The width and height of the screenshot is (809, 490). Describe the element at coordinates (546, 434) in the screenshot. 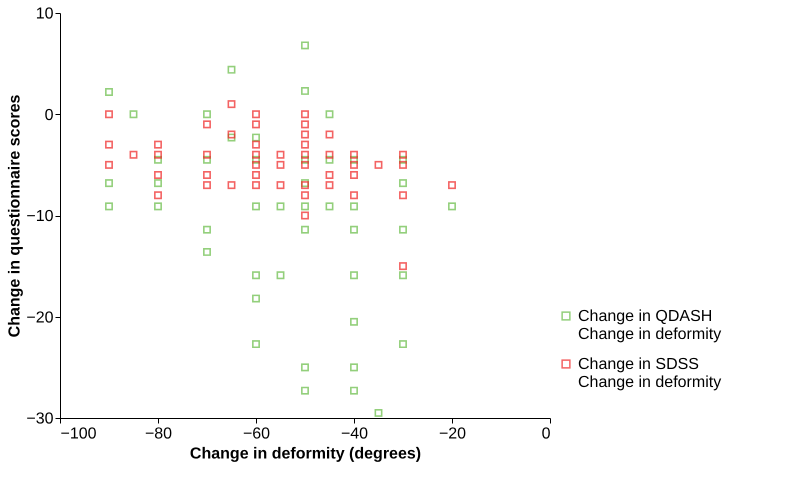

I see `x-tick-label: 0` at that location.